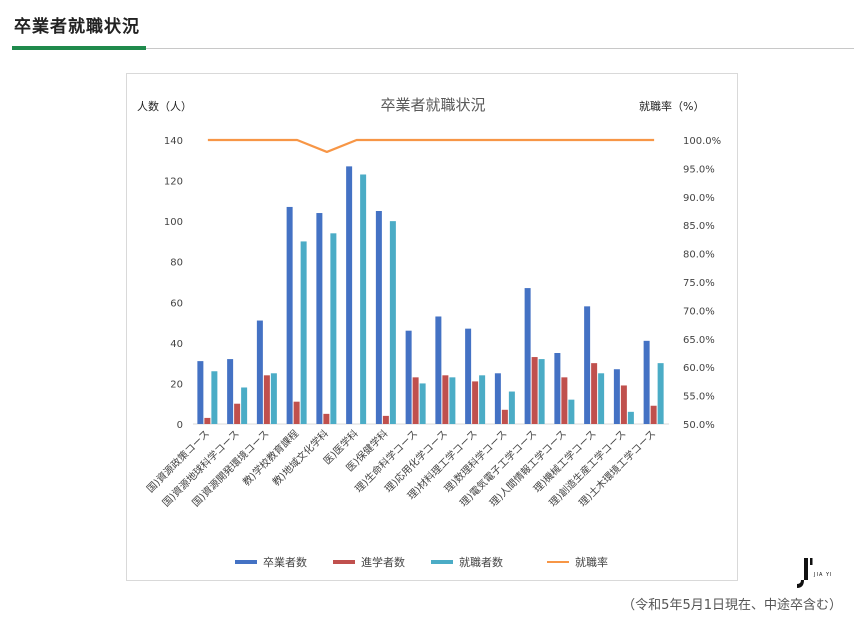  I want to click on right-tick-label: 85.0%, so click(699, 226).